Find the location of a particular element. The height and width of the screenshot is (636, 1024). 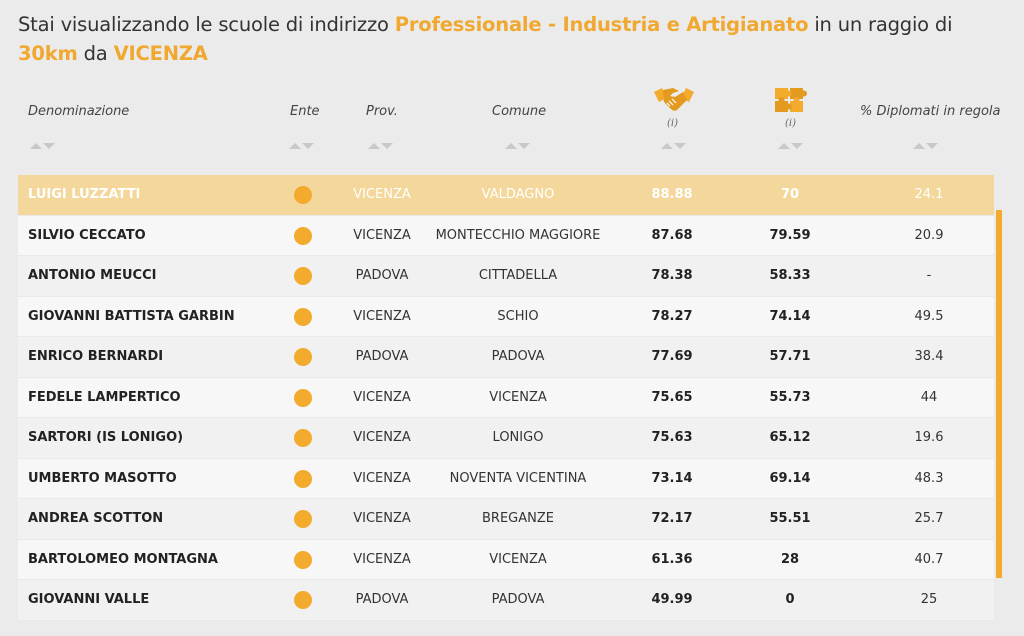

comune: LONIGO is located at coordinates (518, 437).